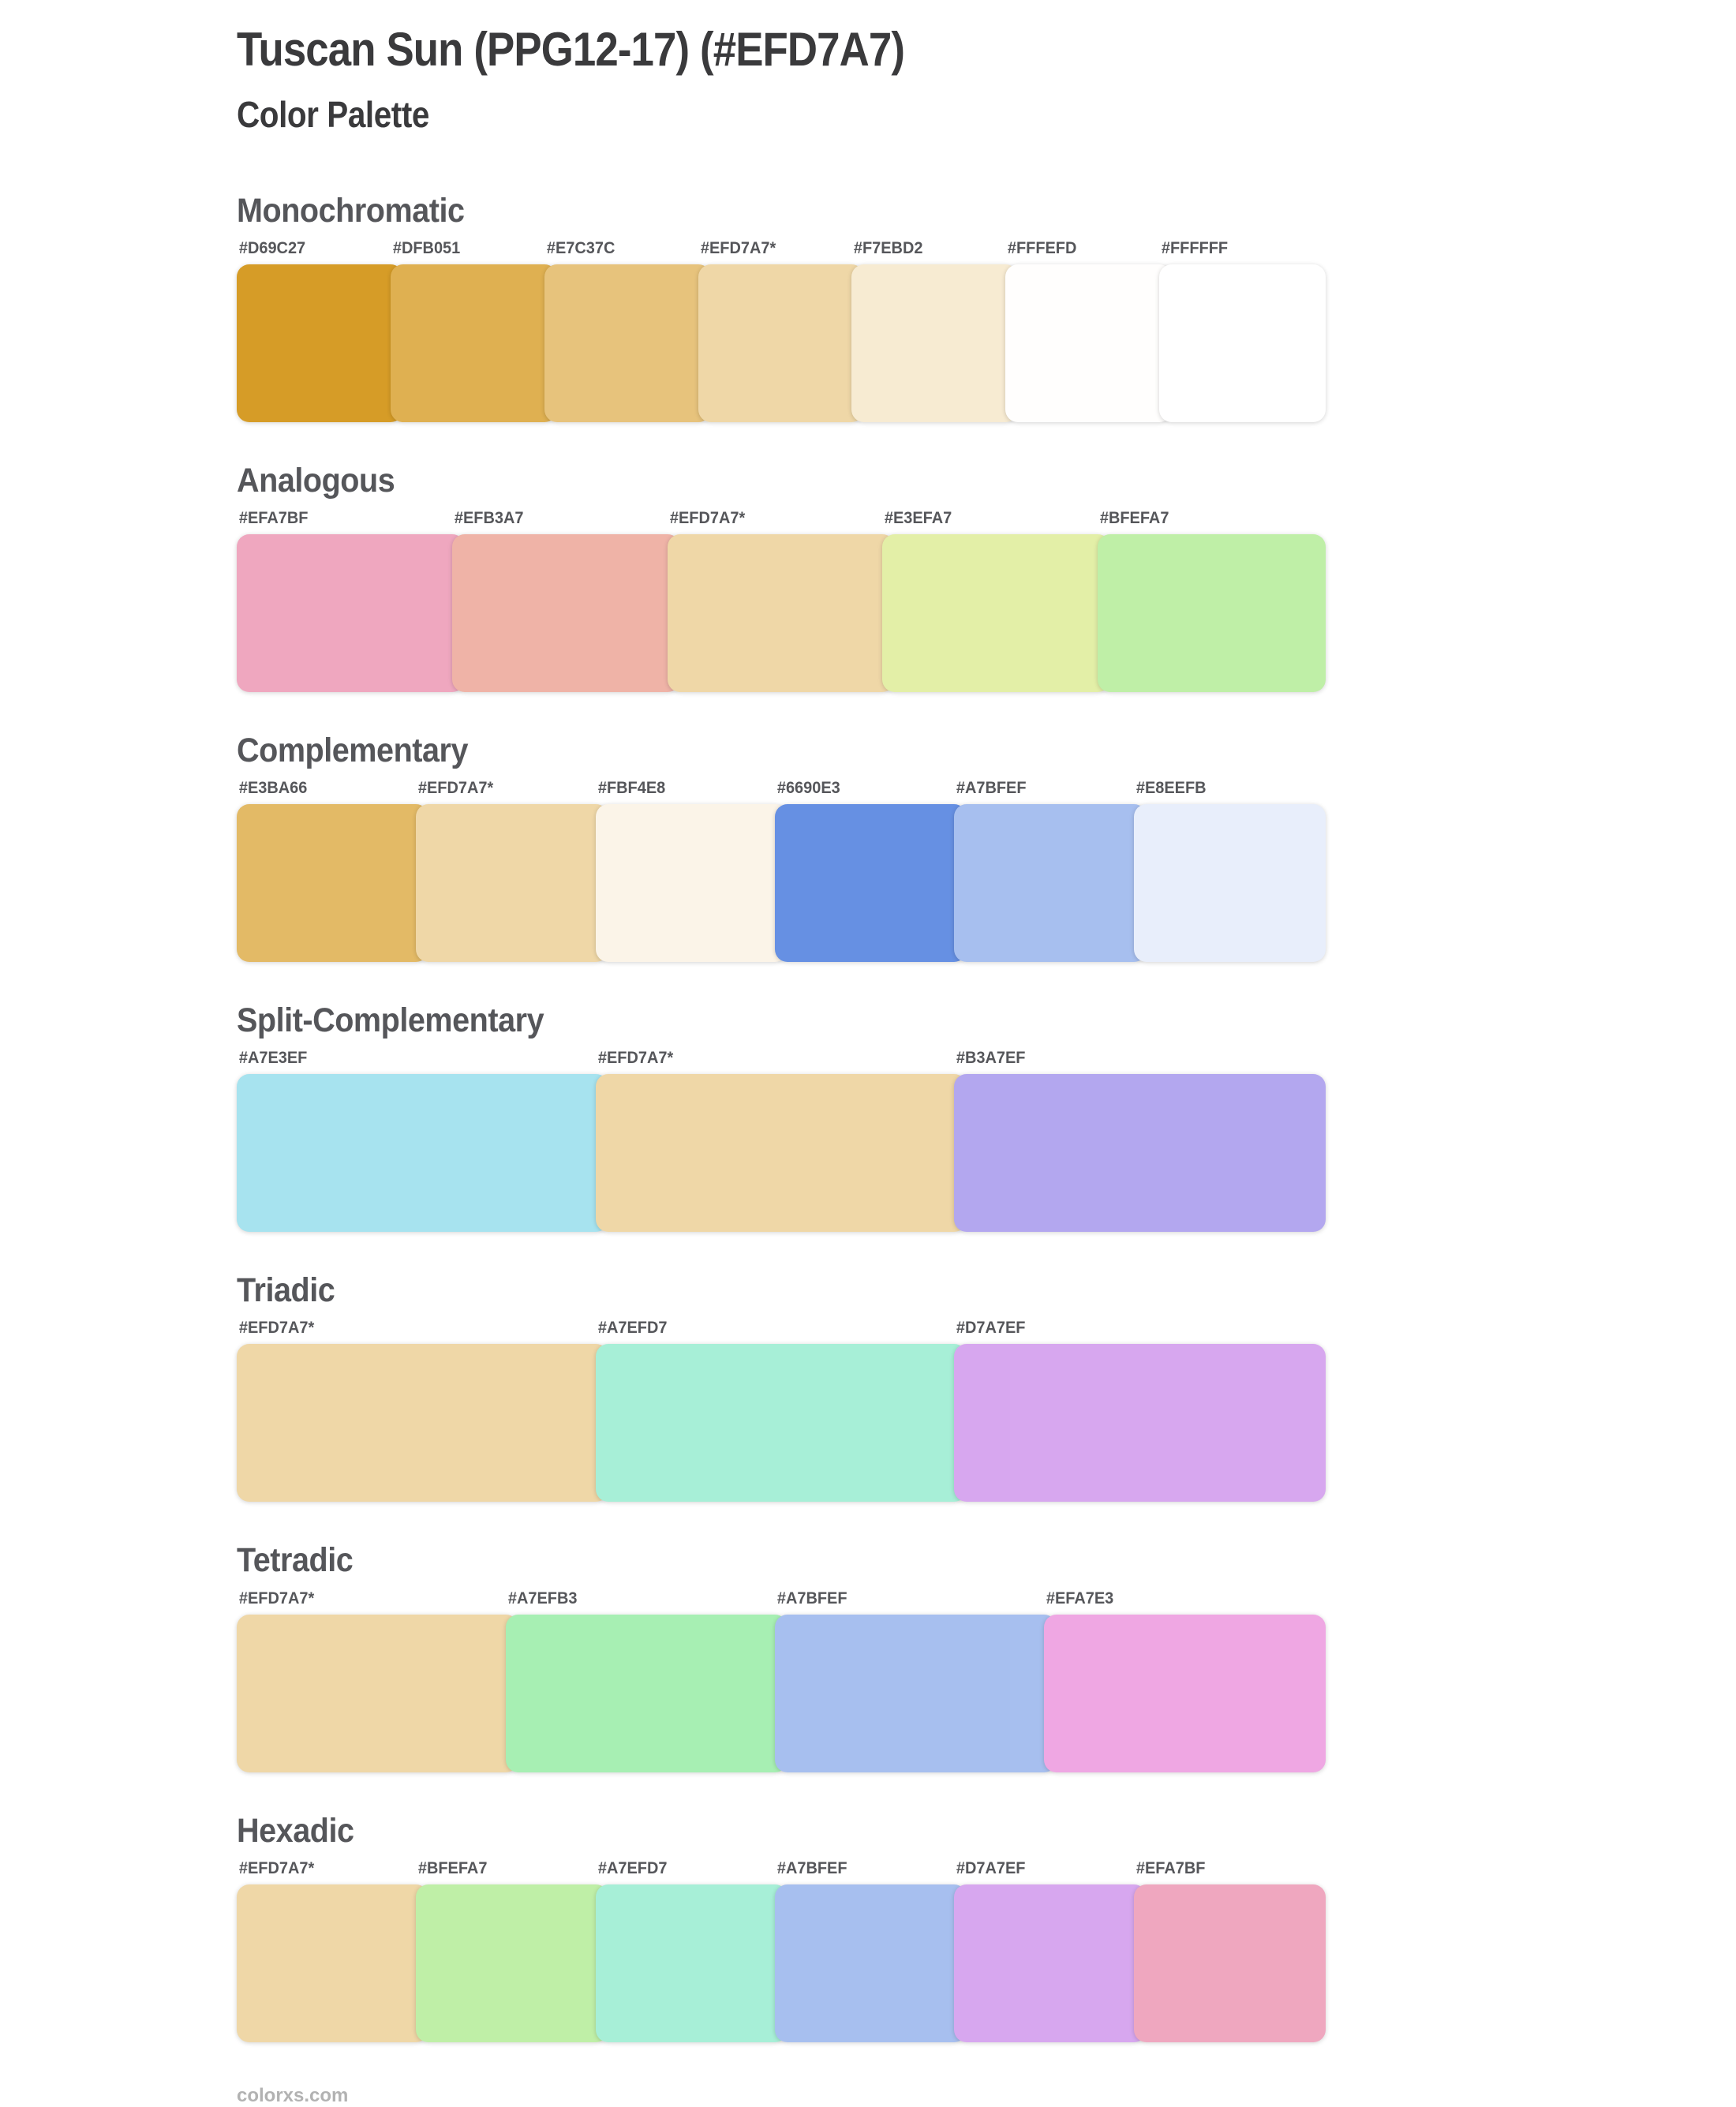 This screenshot has width=1736, height=2107. I want to click on swatch-row: #A7E3EF #EFD7A7* #B3A7EF, so click(781, 1141).